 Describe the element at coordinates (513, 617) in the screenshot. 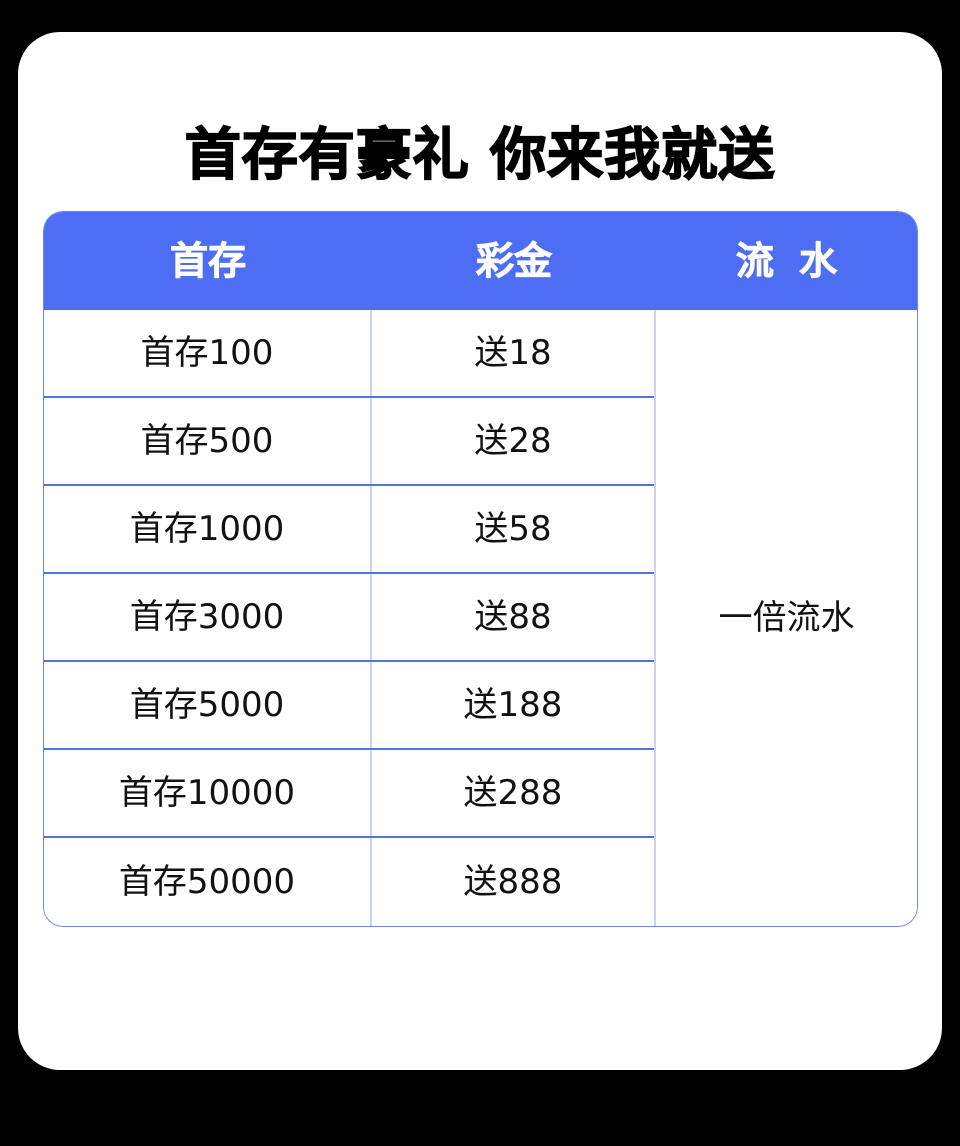

I see `cell-bonus: 送88` at that location.